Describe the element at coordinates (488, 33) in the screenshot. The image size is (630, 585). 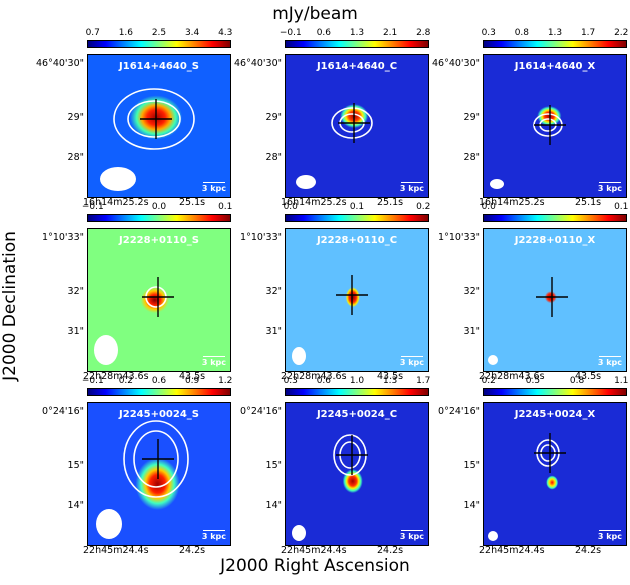
I see `colorbar-tick-label: 0.3` at that location.